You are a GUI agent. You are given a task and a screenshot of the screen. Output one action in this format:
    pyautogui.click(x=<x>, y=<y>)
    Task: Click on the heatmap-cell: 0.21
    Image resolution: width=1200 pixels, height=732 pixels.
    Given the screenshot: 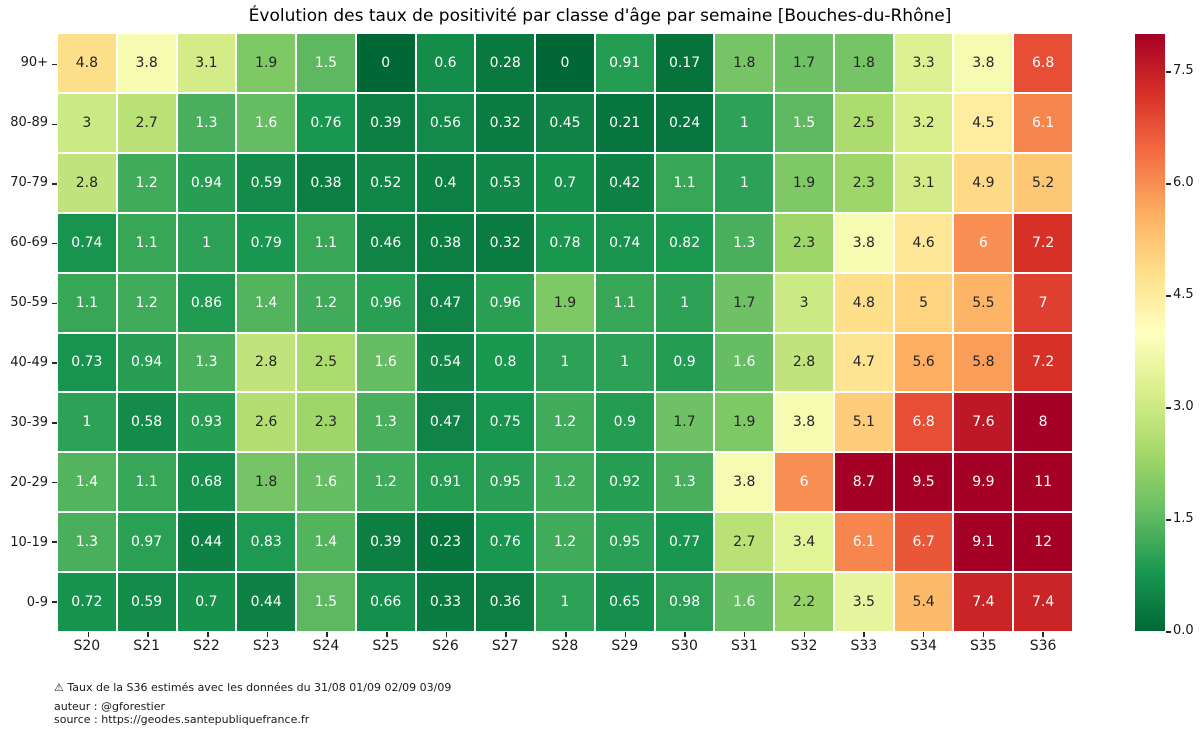 What is the action you would take?
    pyautogui.click(x=624, y=122)
    